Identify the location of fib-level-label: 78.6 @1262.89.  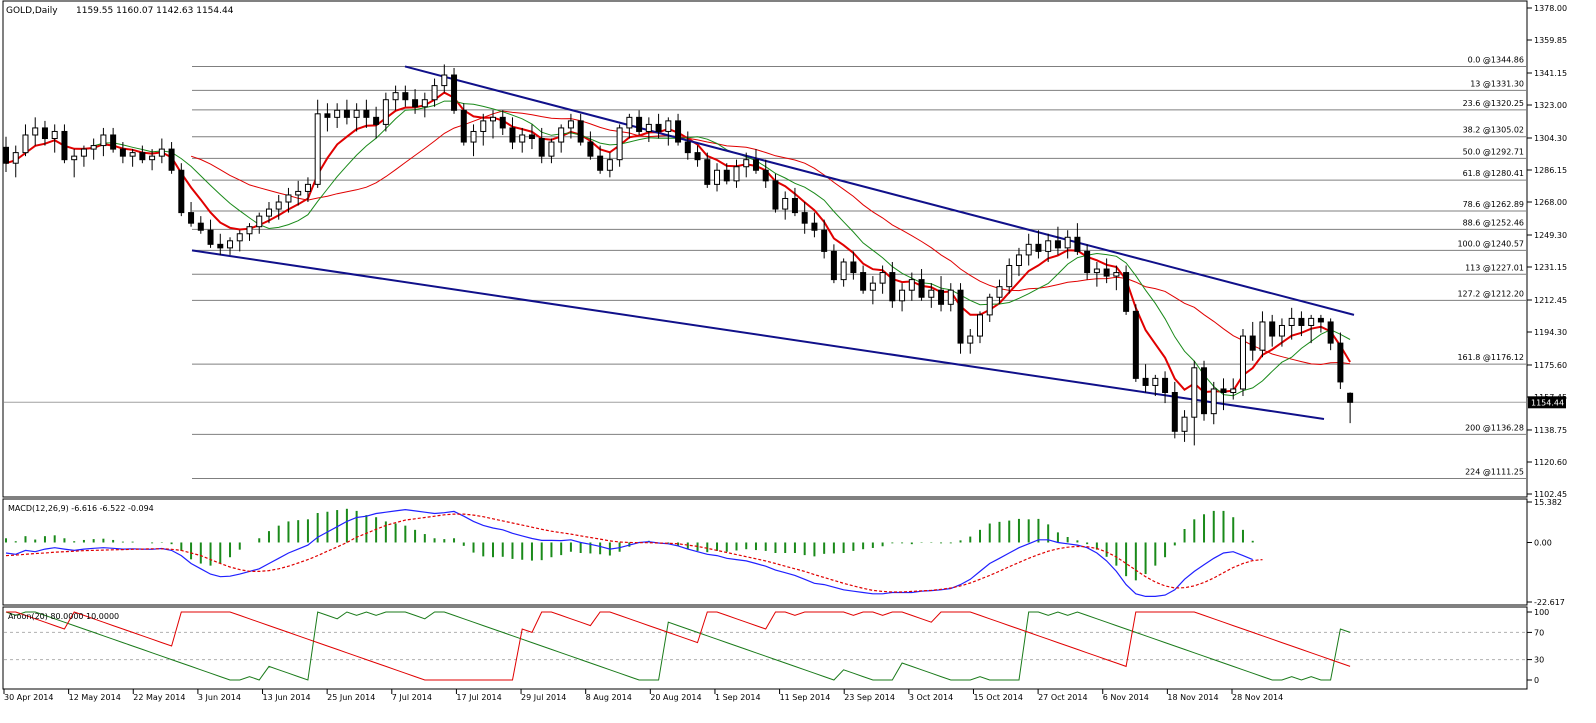
(1493, 204).